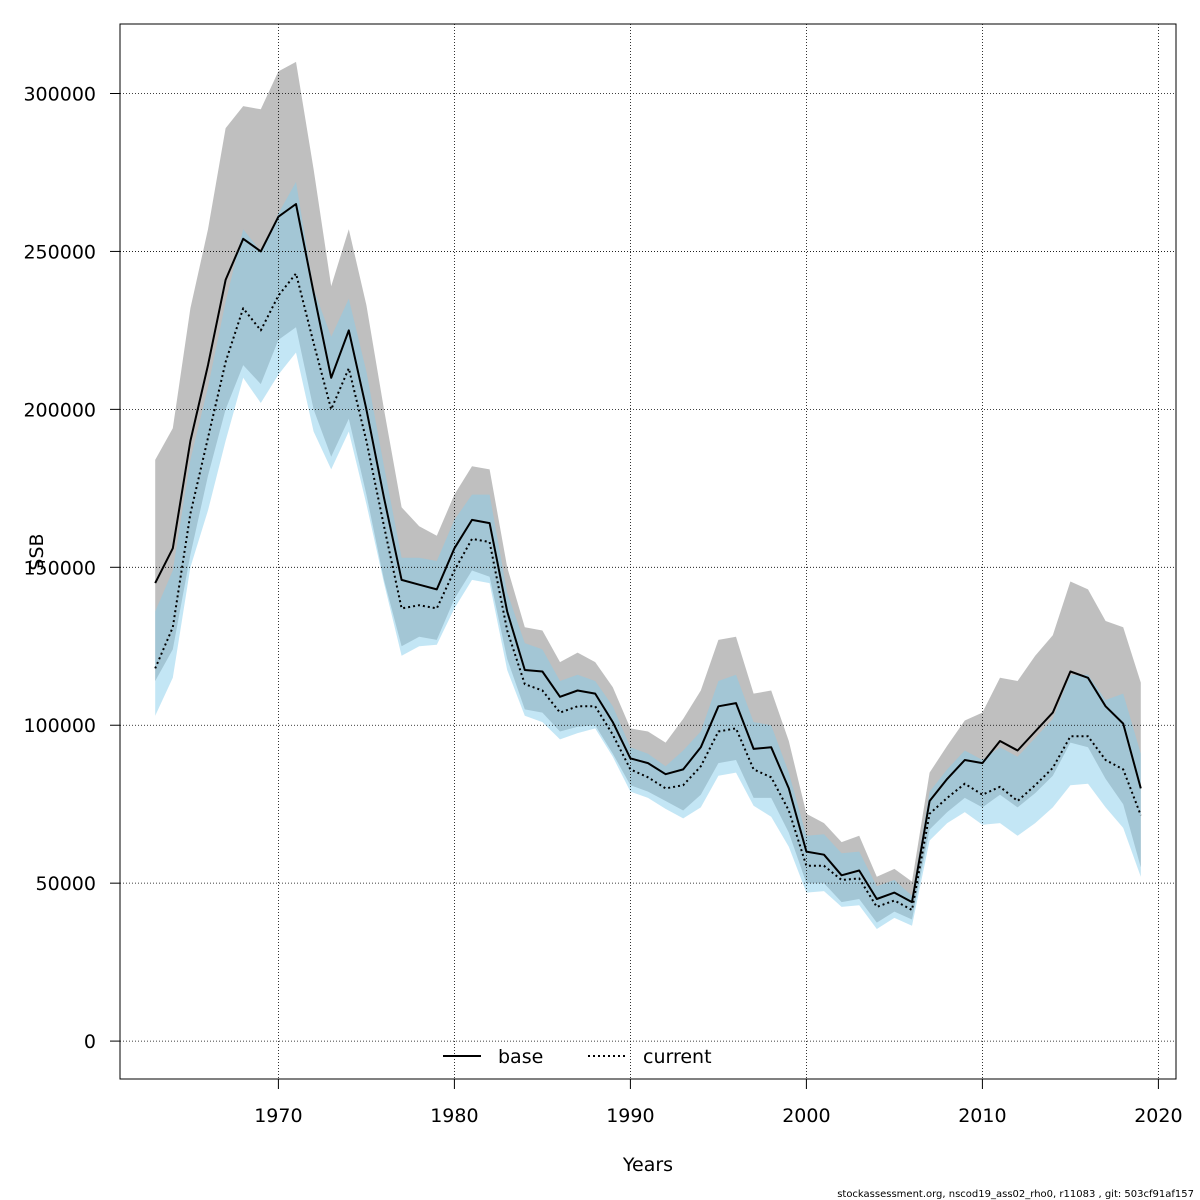 This screenshot has height=1200, width=1200. I want to click on x-tick-label-1970: 1970, so click(278, 1116).